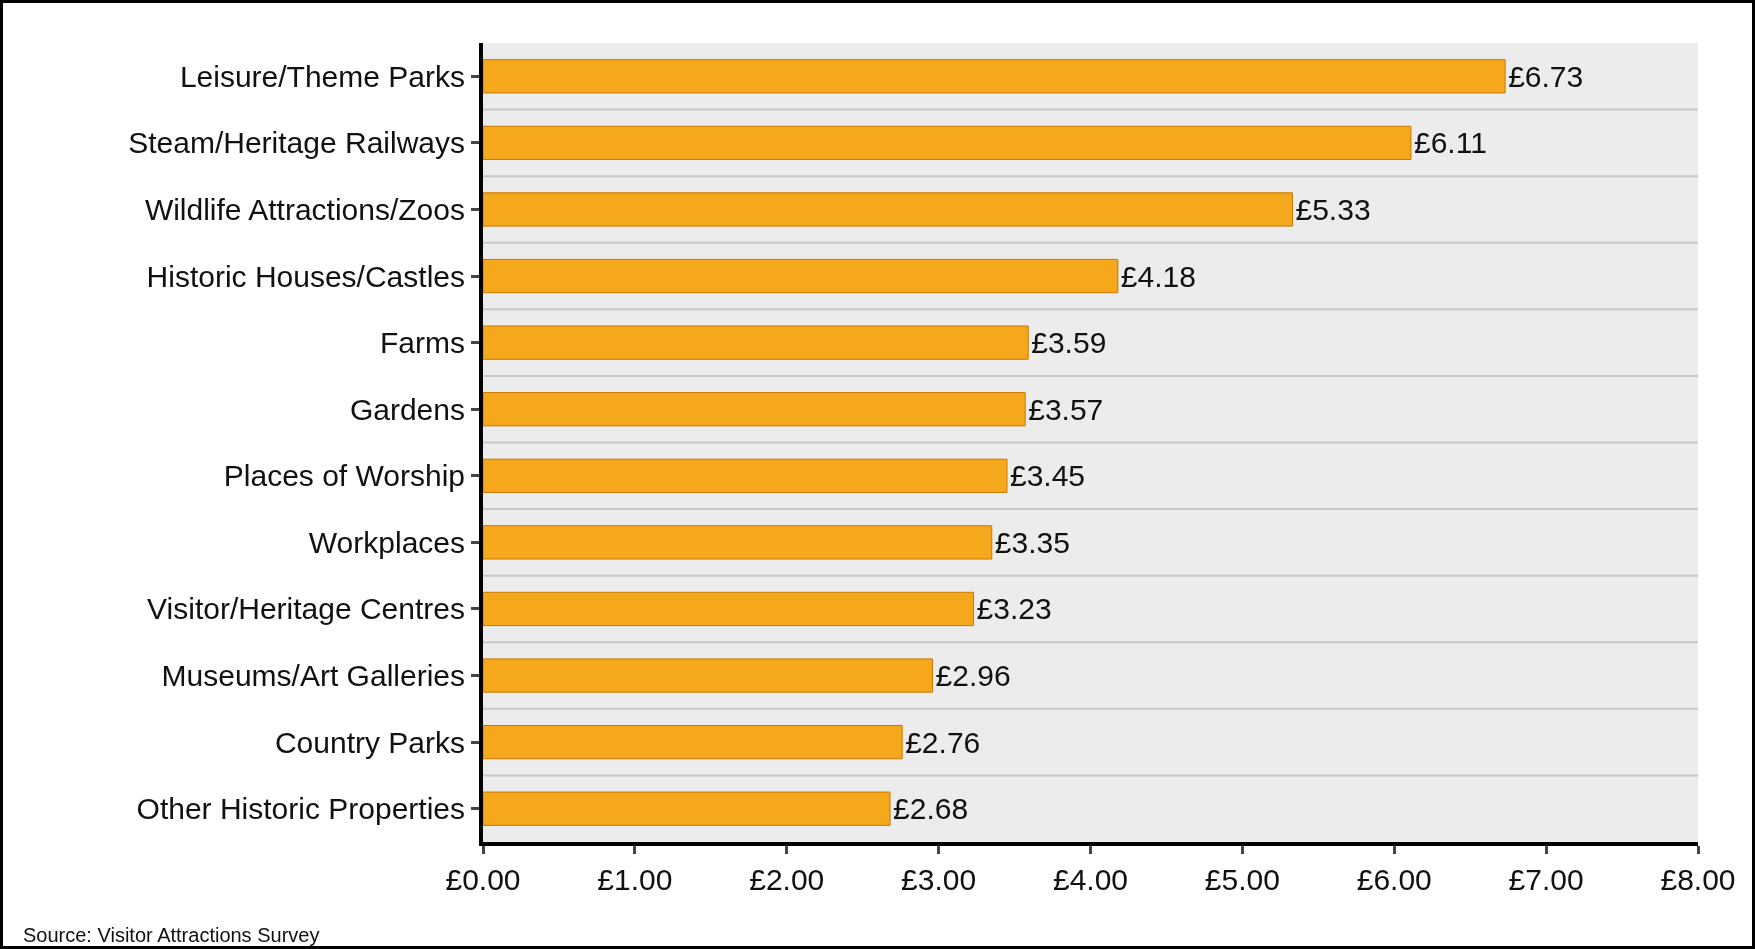 The width and height of the screenshot is (1755, 949). What do you see at coordinates (1158, 276) in the screenshot?
I see `data-label: £4.18` at bounding box center [1158, 276].